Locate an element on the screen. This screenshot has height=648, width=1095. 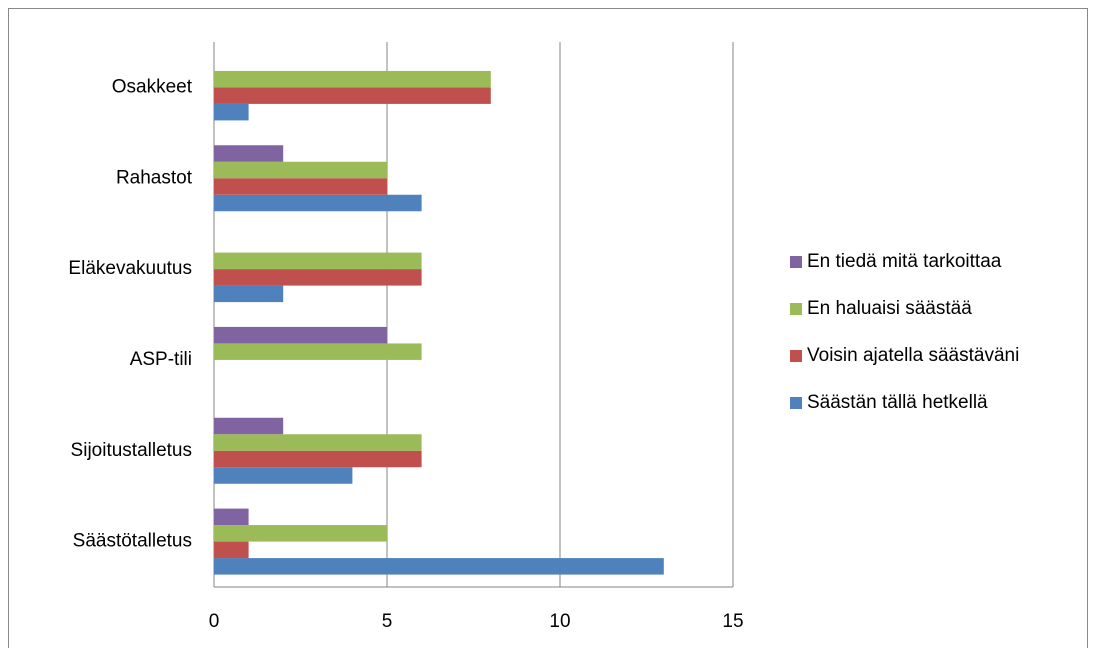
legend-label: En tiedä mitä tarkoittaa is located at coordinates (904, 261).